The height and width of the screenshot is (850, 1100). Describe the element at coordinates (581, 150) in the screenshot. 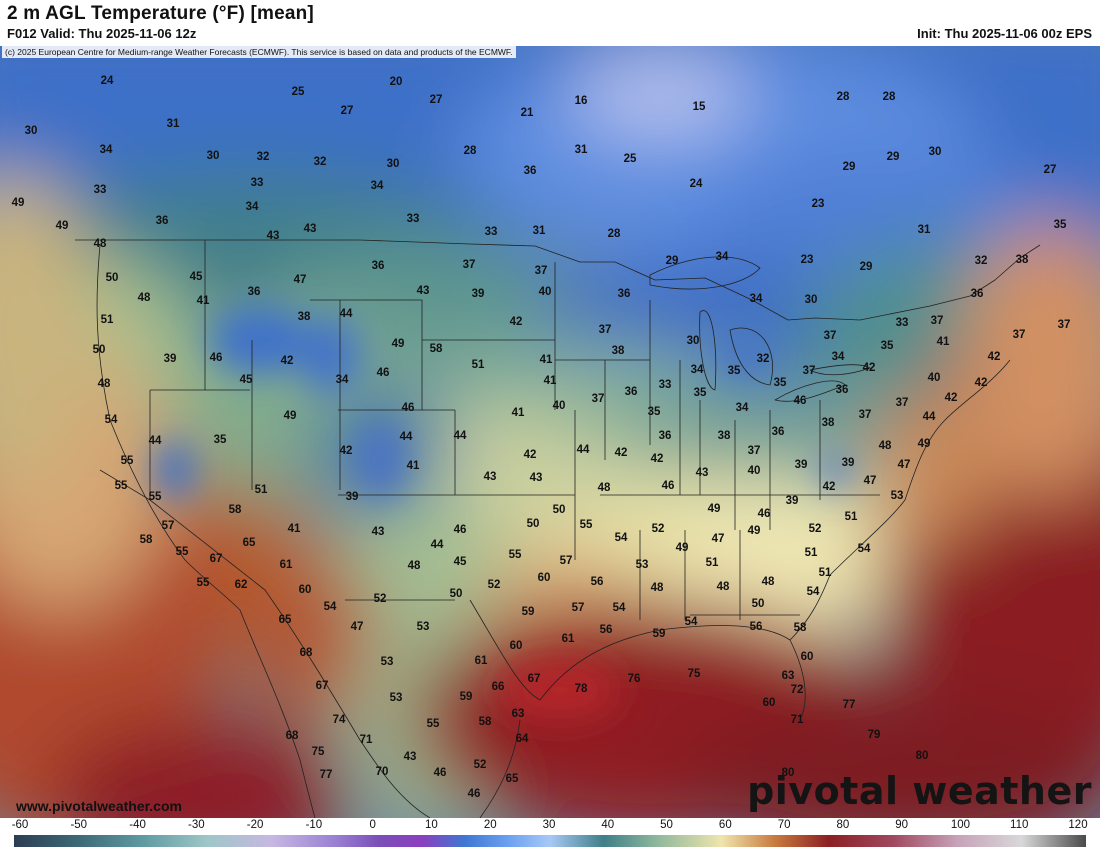

I see `temperature-label: 31` at that location.